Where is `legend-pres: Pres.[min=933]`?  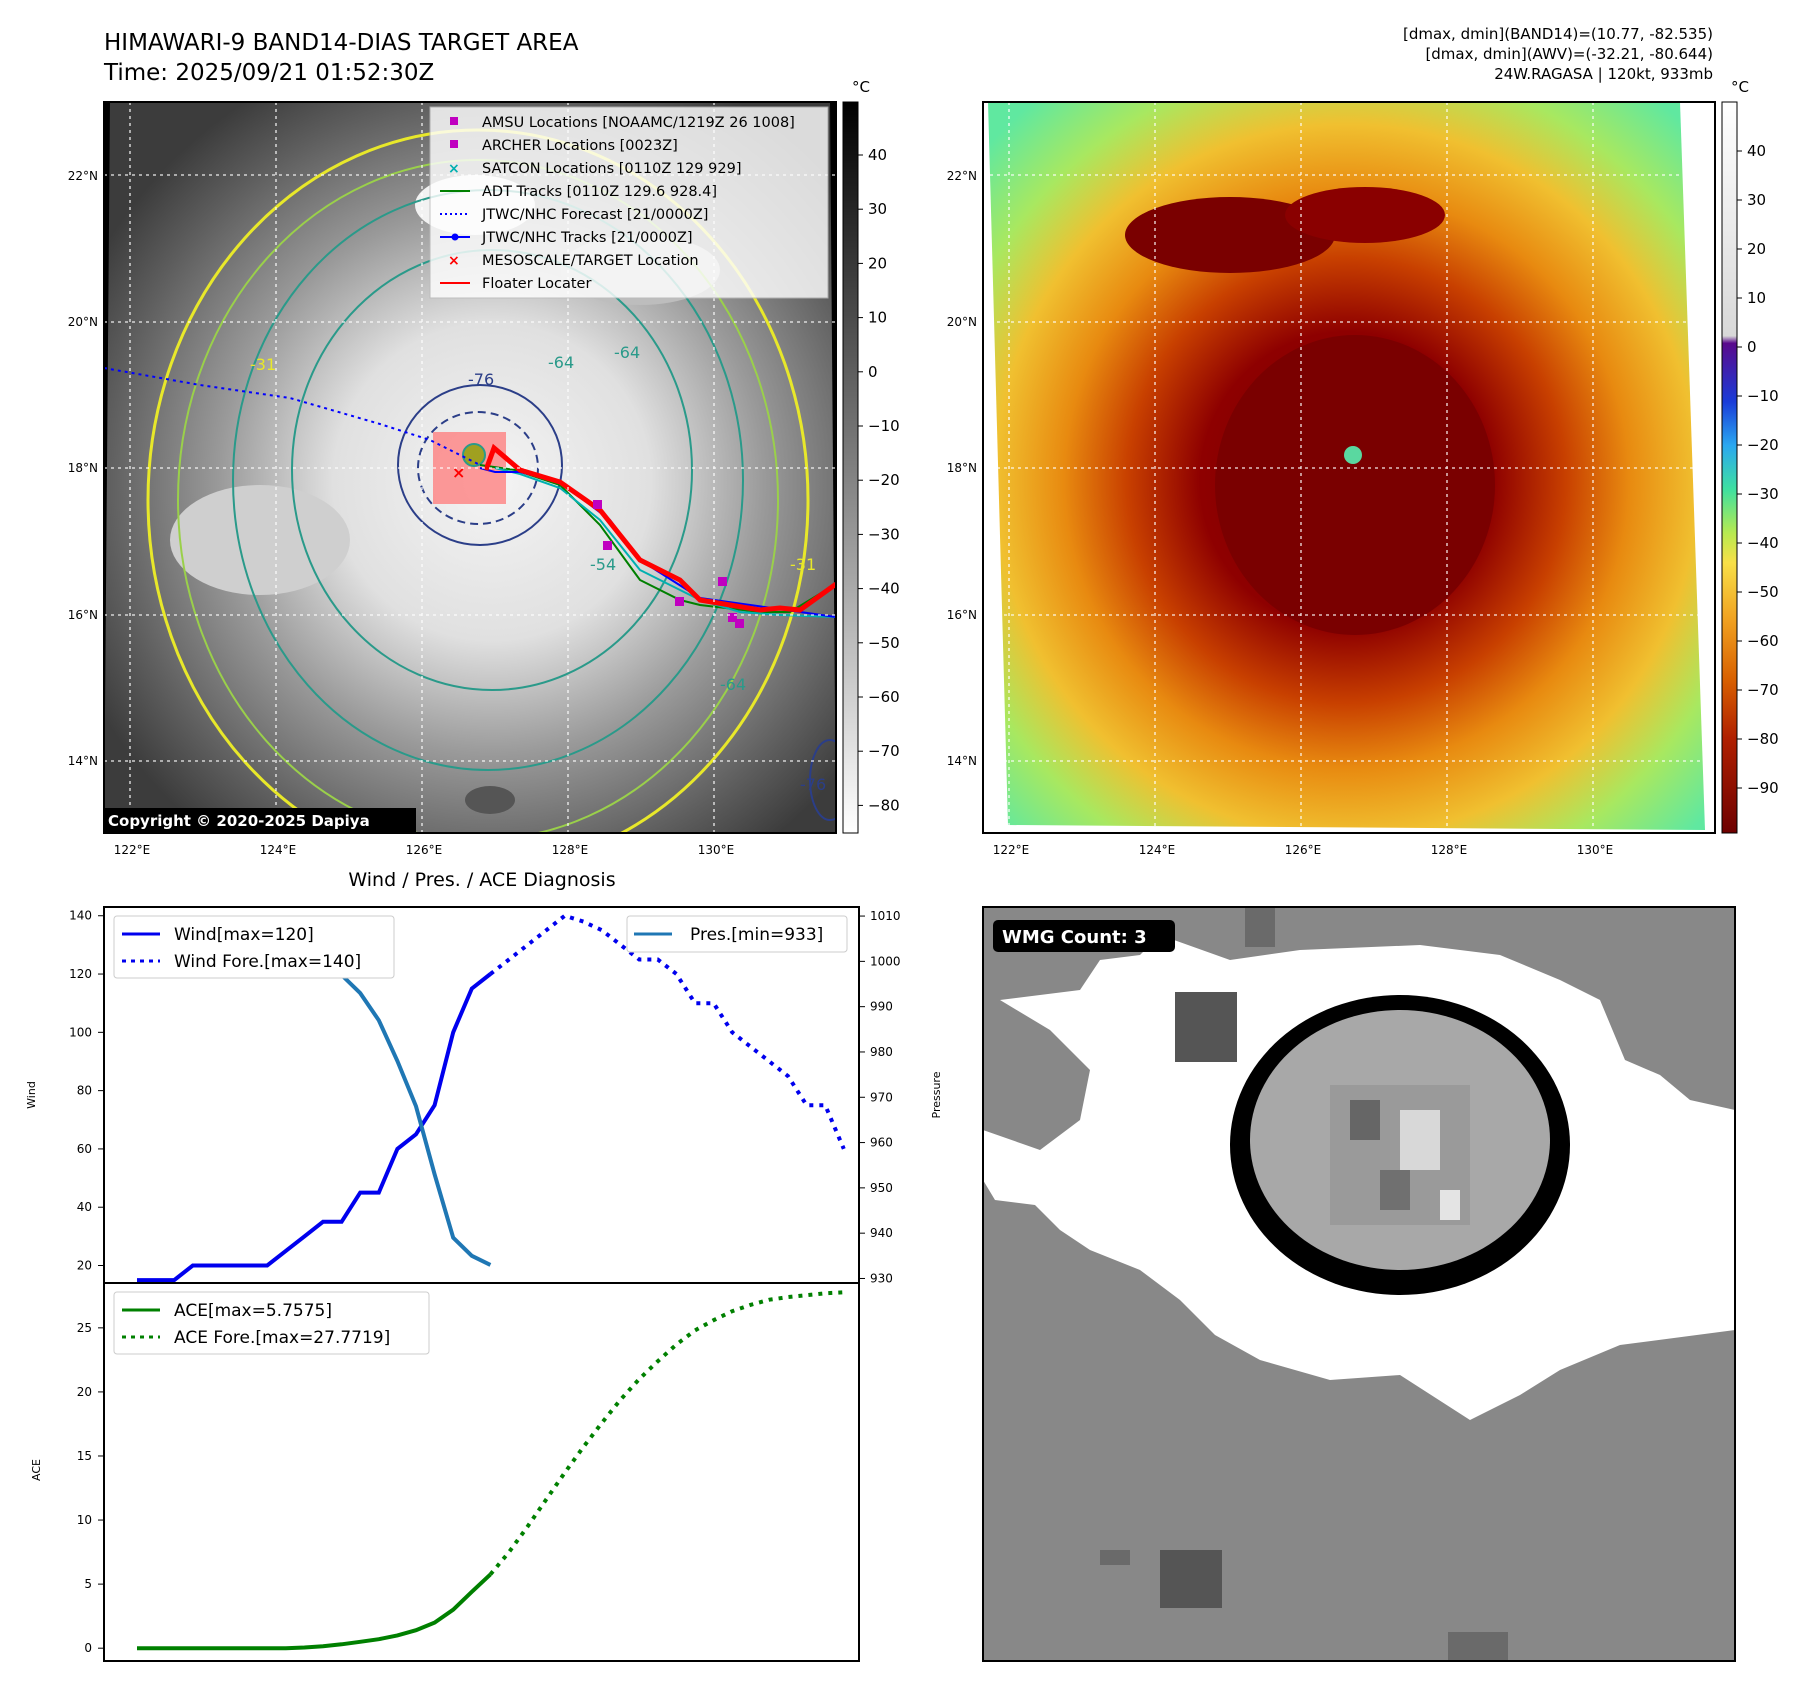
legend-pres: Pres.[min=933] is located at coordinates (756, 935).